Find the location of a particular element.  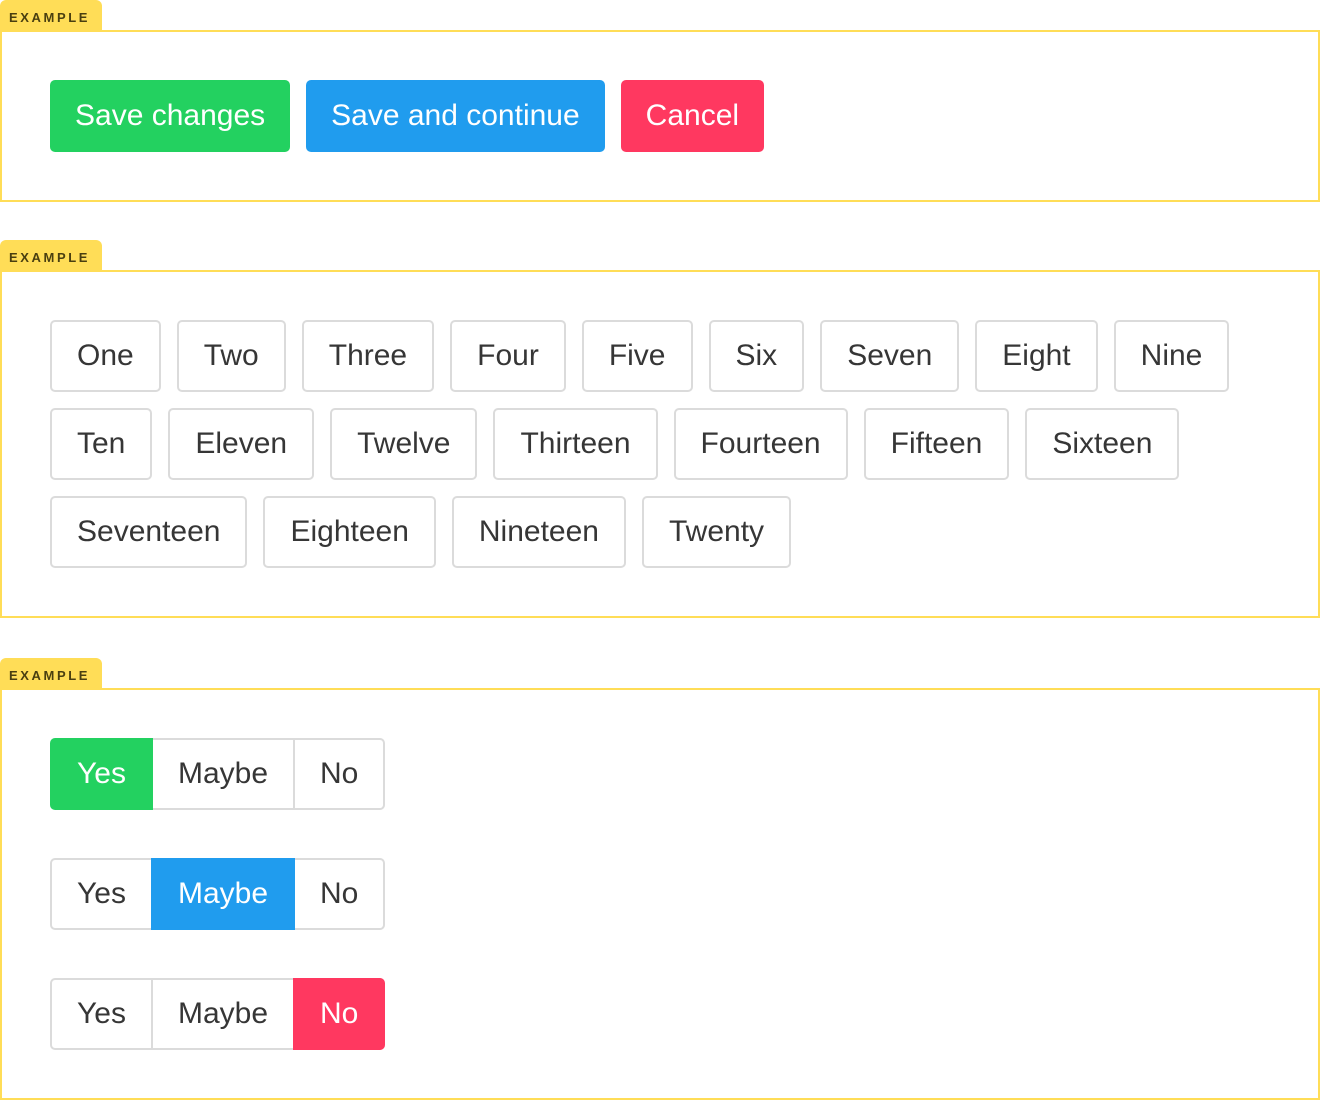

tag-button-five: Five is located at coordinates (637, 356).